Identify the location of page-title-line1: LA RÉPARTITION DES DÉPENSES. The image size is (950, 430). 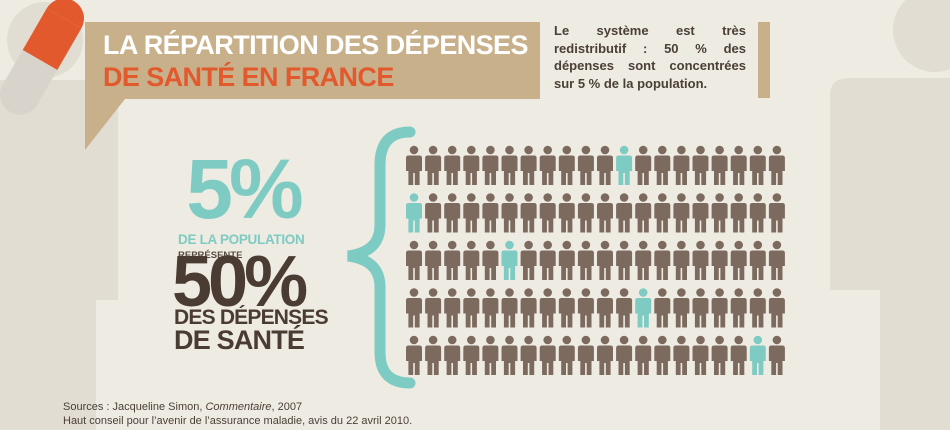
(315, 45).